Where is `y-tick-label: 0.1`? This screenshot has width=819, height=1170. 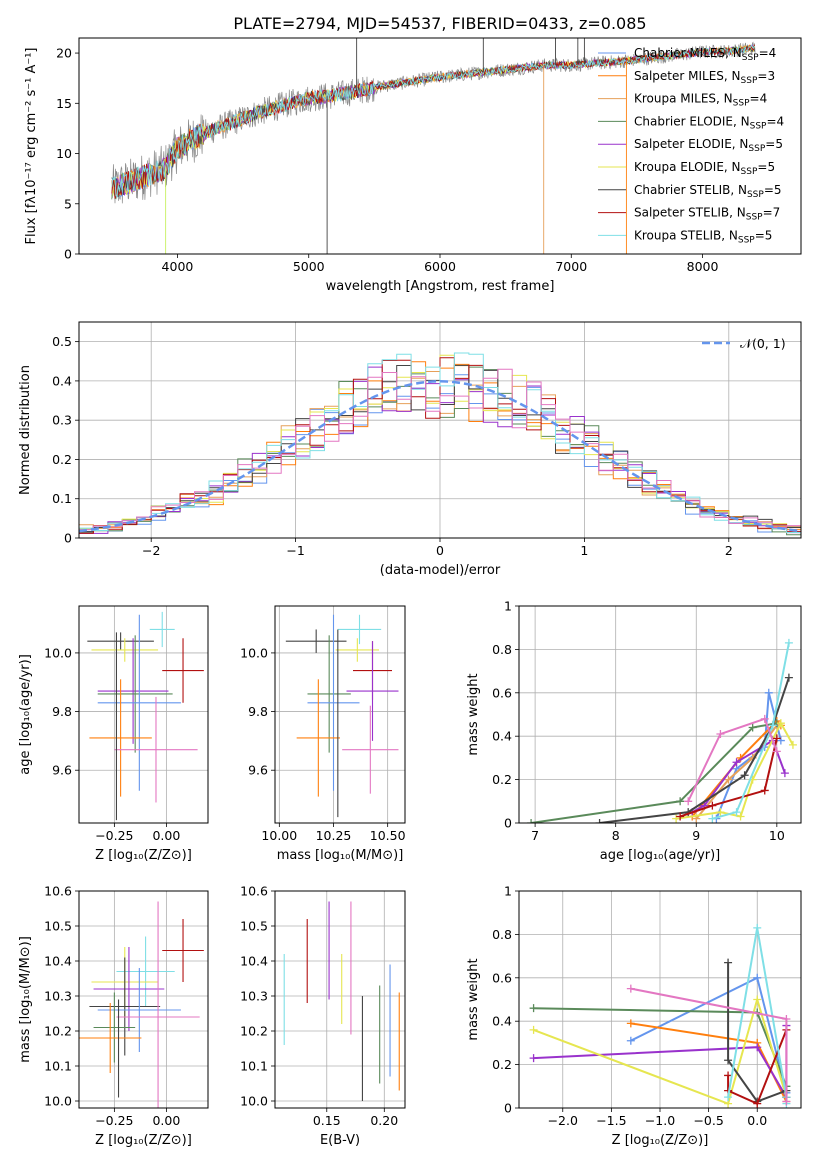 y-tick-label: 0.1 is located at coordinates (62, 498).